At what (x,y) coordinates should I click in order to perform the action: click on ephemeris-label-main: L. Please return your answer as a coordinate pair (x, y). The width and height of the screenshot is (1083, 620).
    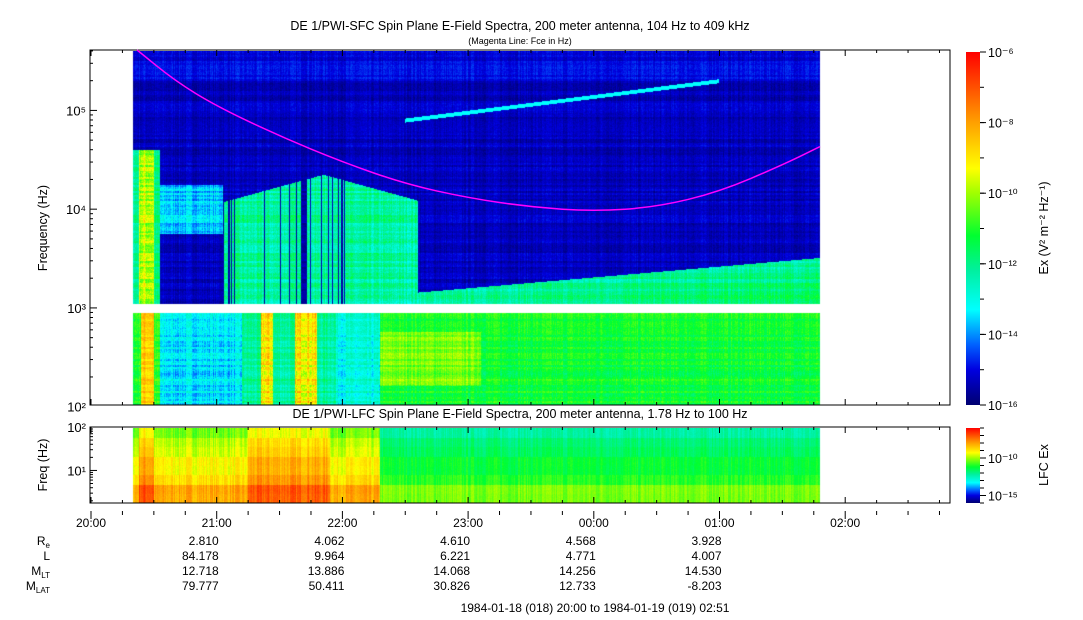
    Looking at the image, I should click on (46, 556).